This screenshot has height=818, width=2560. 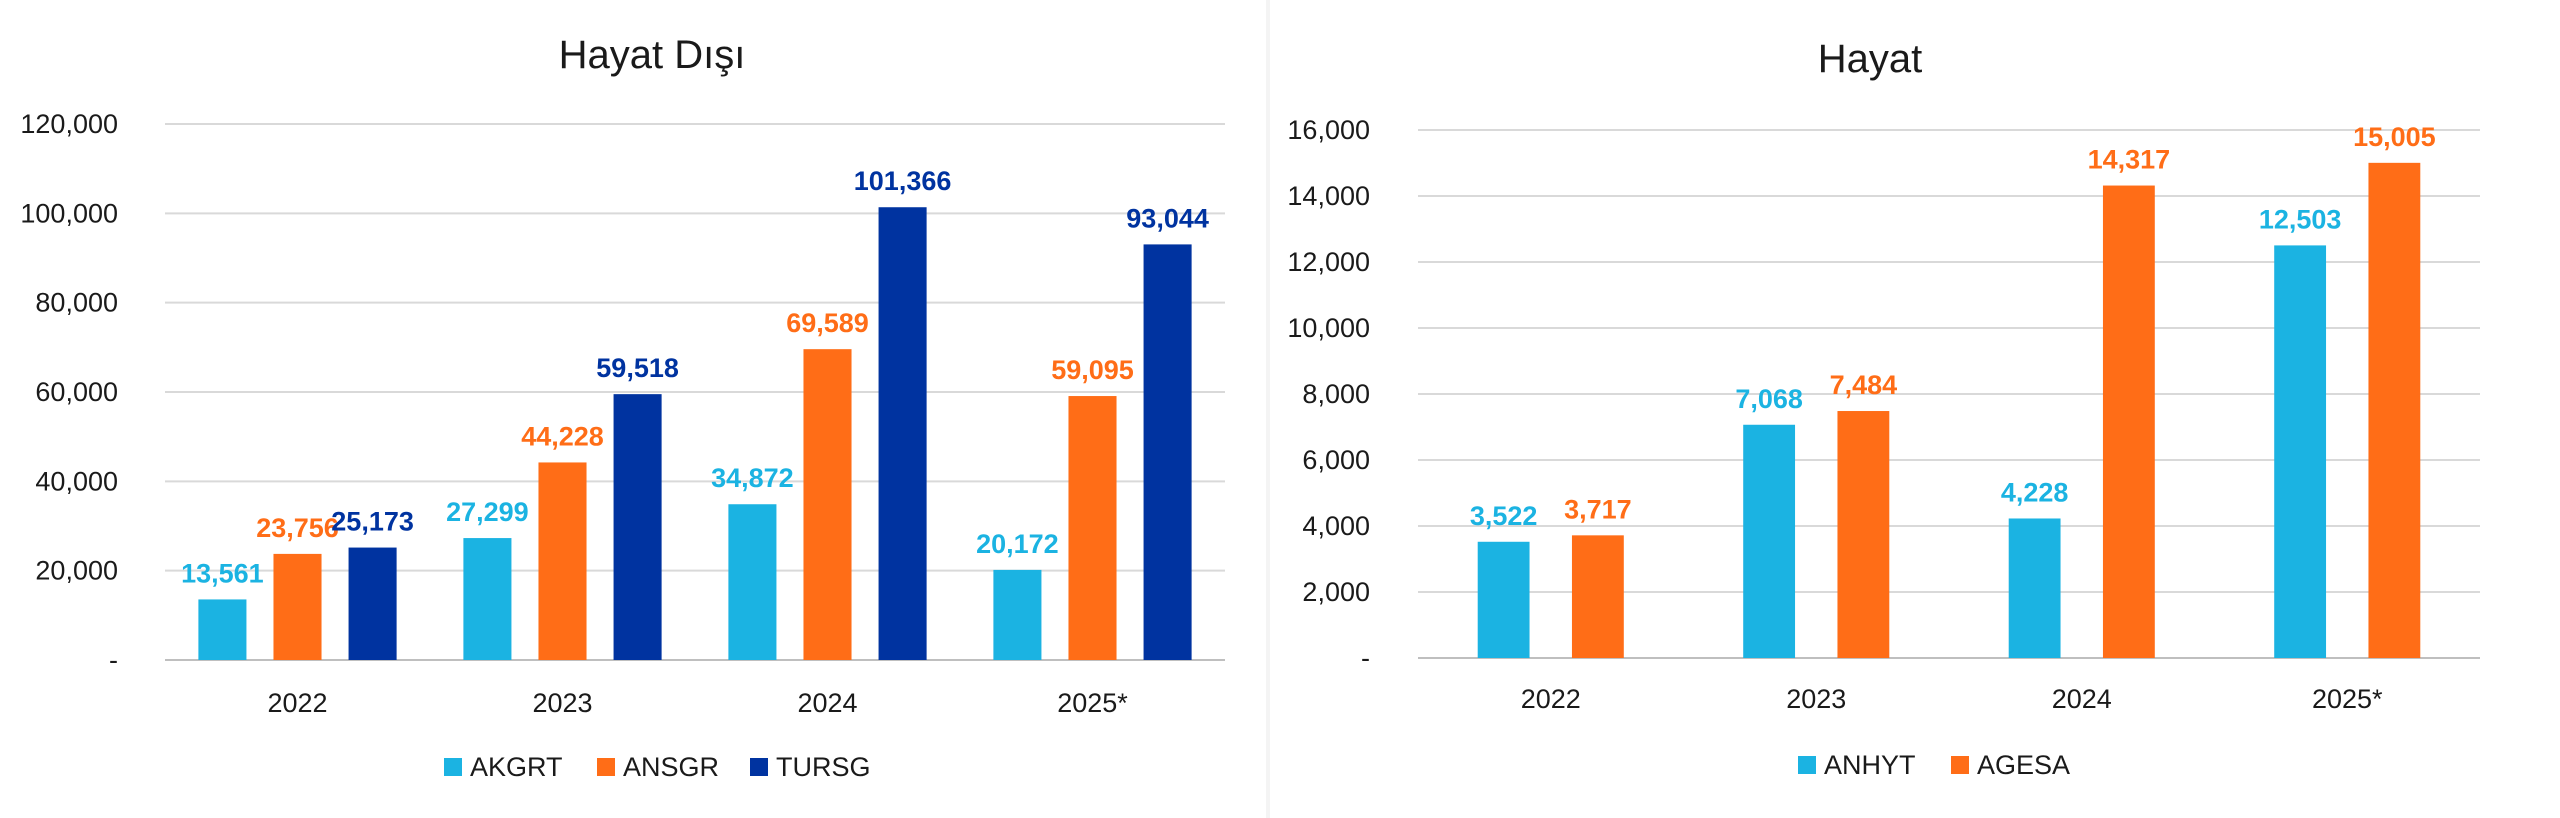 I want to click on bar-agesa-2023, so click(x=1863, y=534).